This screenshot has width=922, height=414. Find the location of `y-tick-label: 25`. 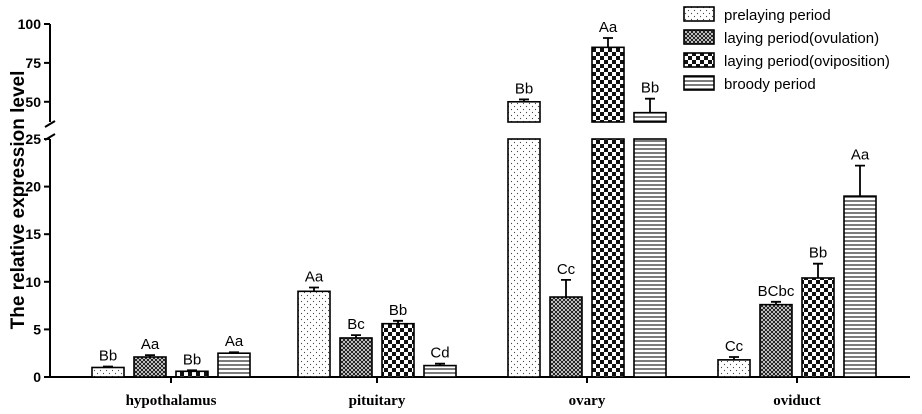

y-tick-label: 25 is located at coordinates (33, 139).